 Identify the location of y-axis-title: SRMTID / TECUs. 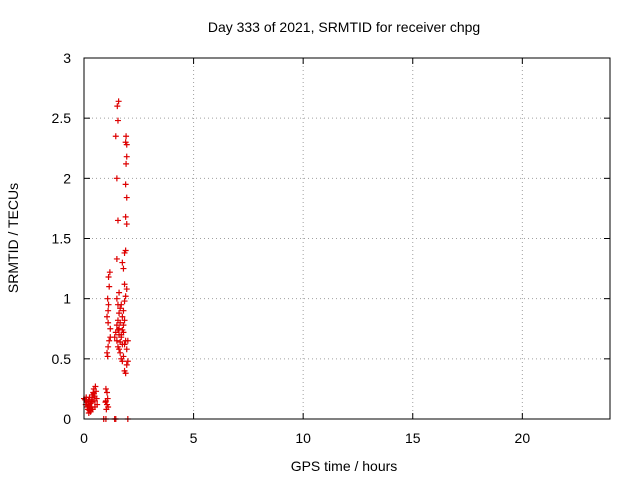
(13, 238).